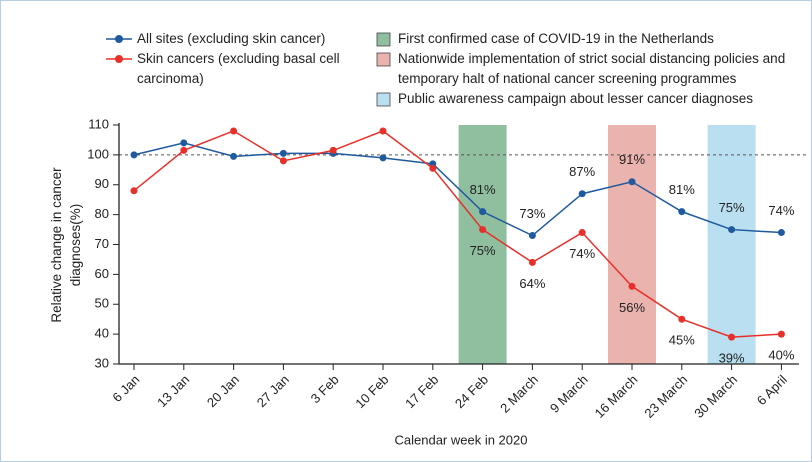 The width and height of the screenshot is (812, 462). Describe the element at coordinates (569, 394) in the screenshot. I see `x-tick-label: 9 March` at that location.